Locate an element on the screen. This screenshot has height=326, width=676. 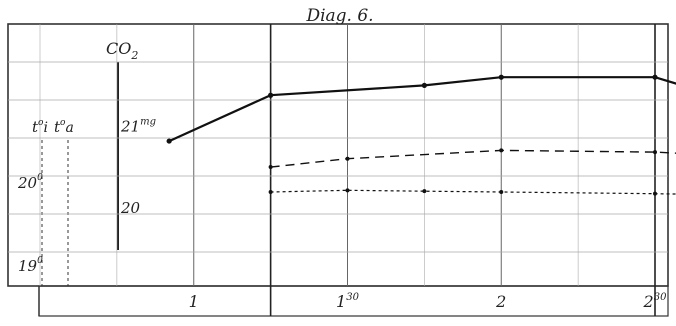
co2-axis-label: CO2 is located at coordinates (122, 50).